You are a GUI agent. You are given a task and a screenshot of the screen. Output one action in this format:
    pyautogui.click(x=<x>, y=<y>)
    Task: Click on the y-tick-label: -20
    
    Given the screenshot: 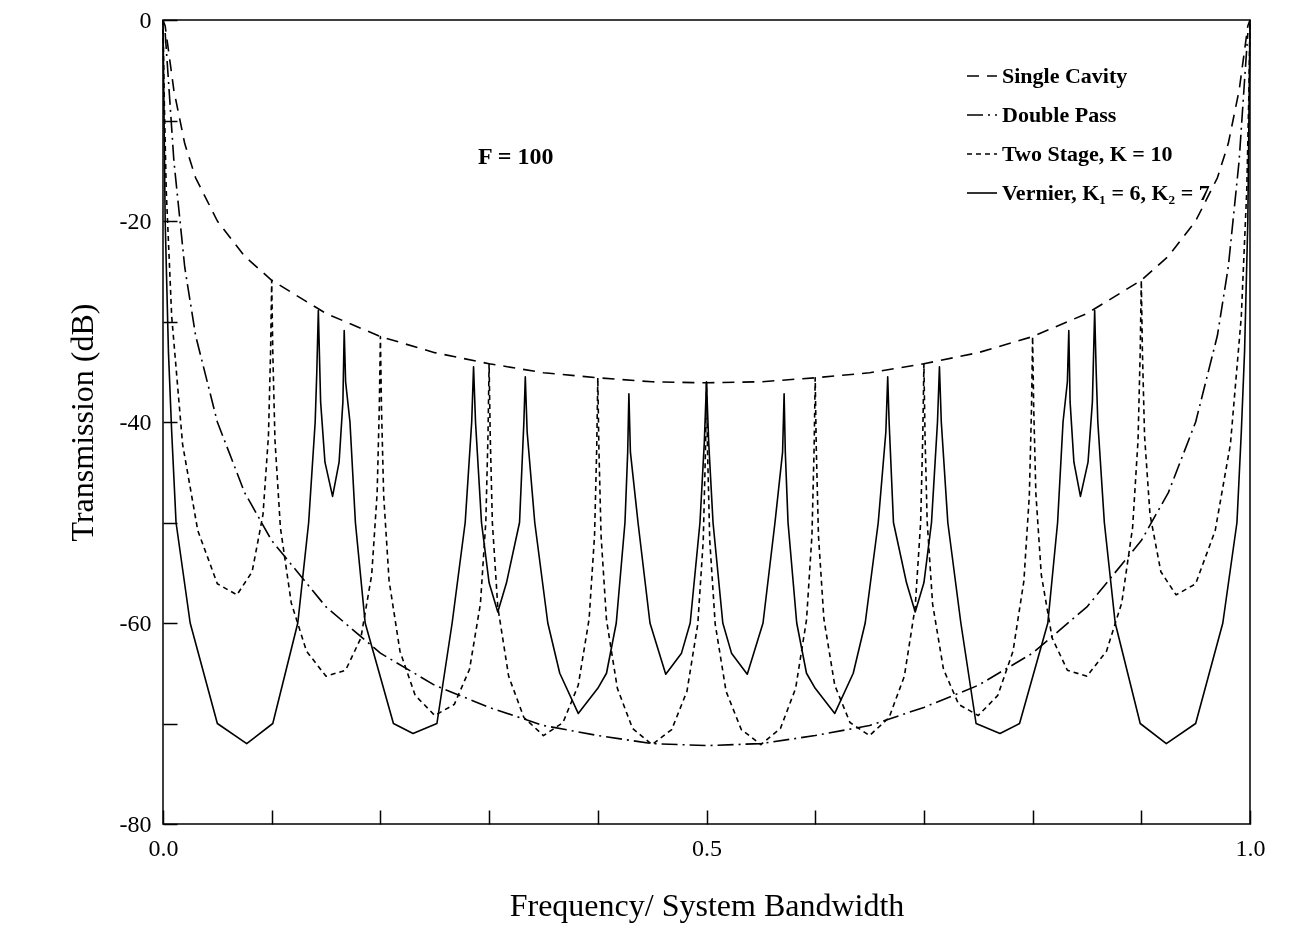 What is the action you would take?
    pyautogui.click(x=135, y=220)
    